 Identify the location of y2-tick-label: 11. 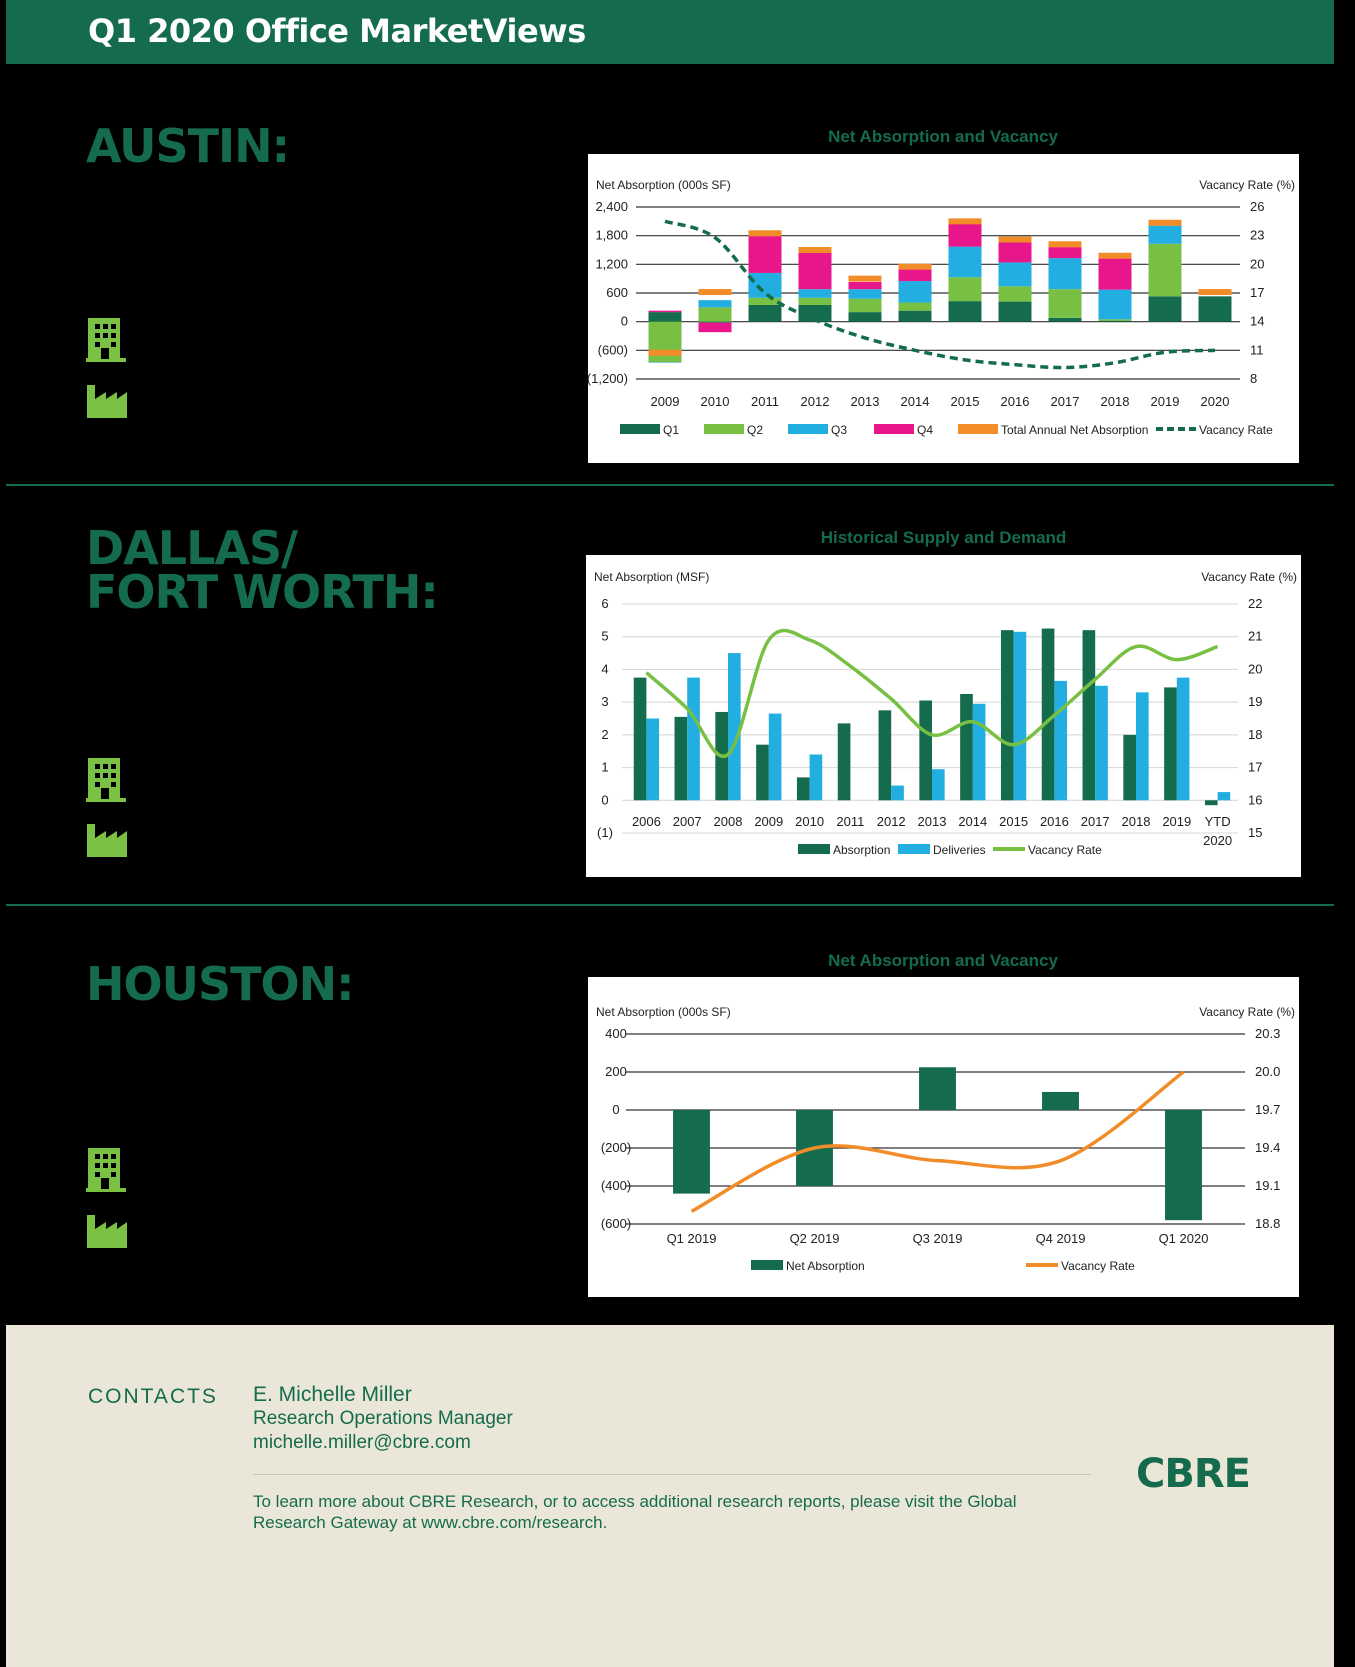
(1257, 349).